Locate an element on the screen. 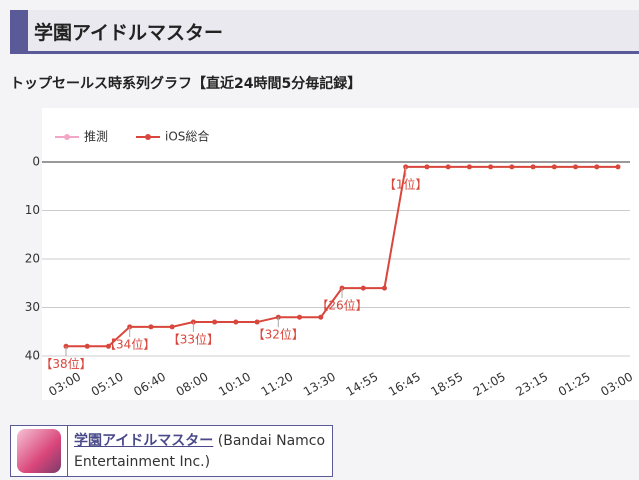 The width and height of the screenshot is (639, 480). publisher: (Bandai Namco Entertainment Inc.) is located at coordinates (200, 451).